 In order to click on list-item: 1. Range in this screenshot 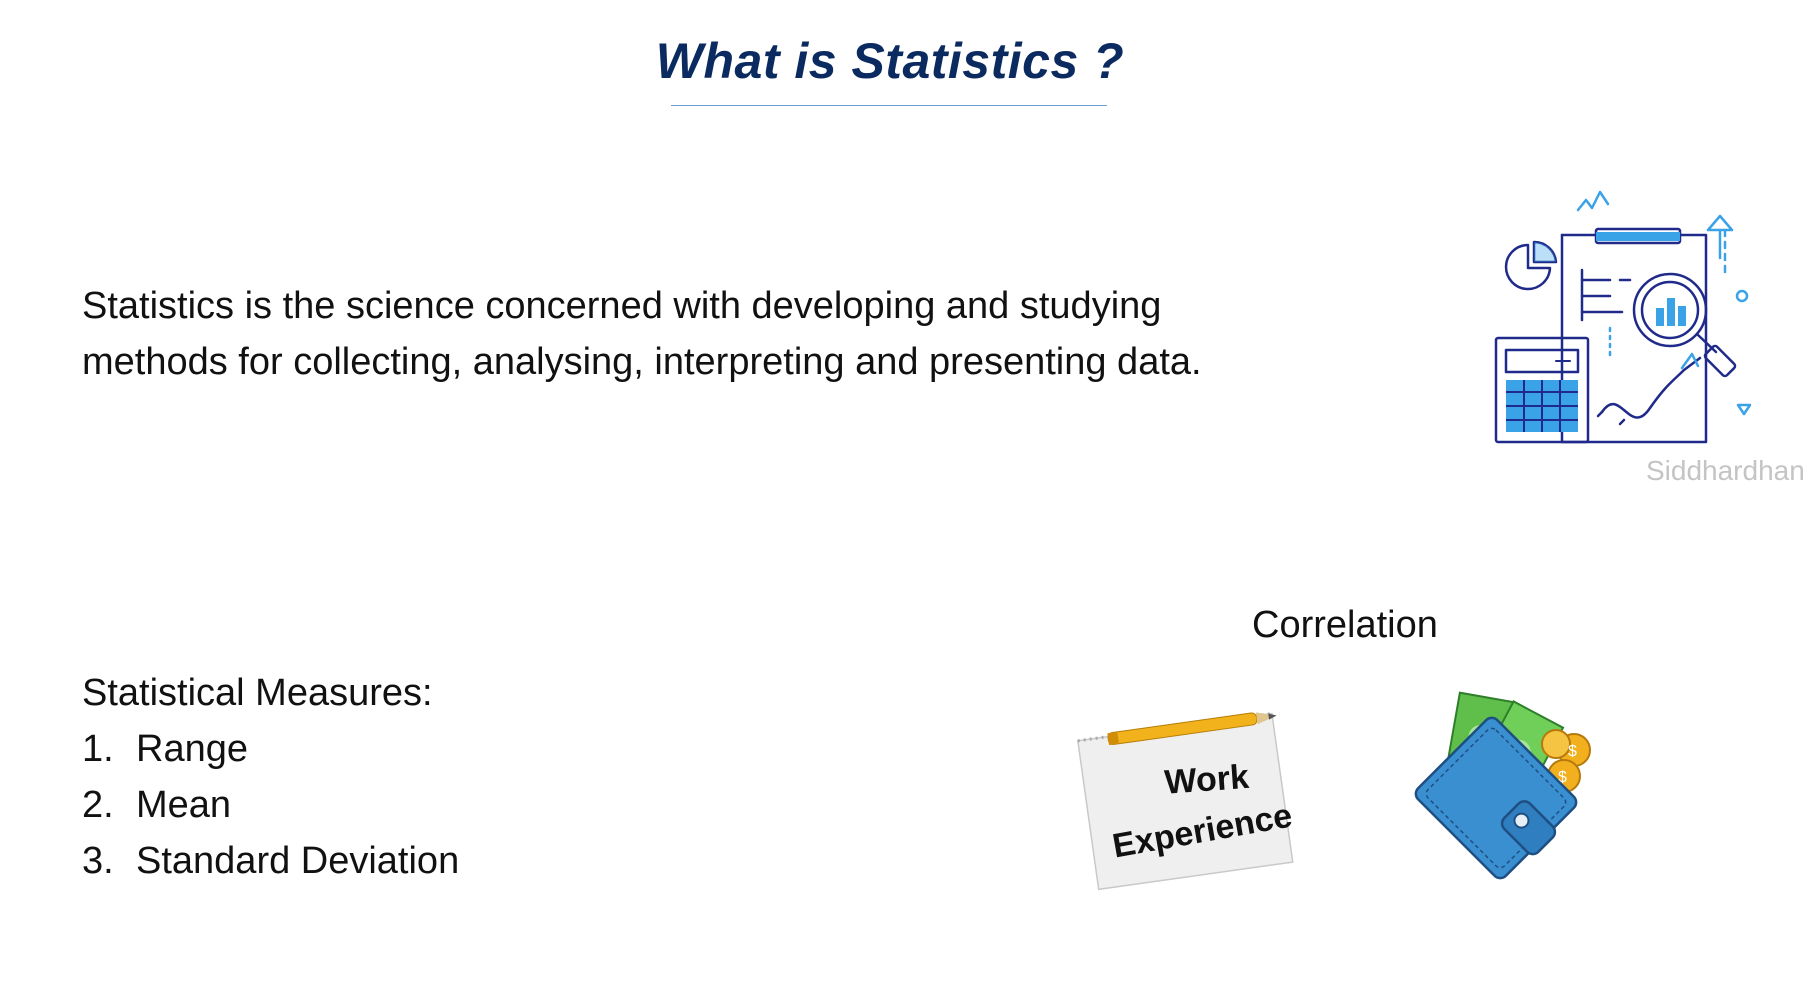, I will do `click(270, 749)`.